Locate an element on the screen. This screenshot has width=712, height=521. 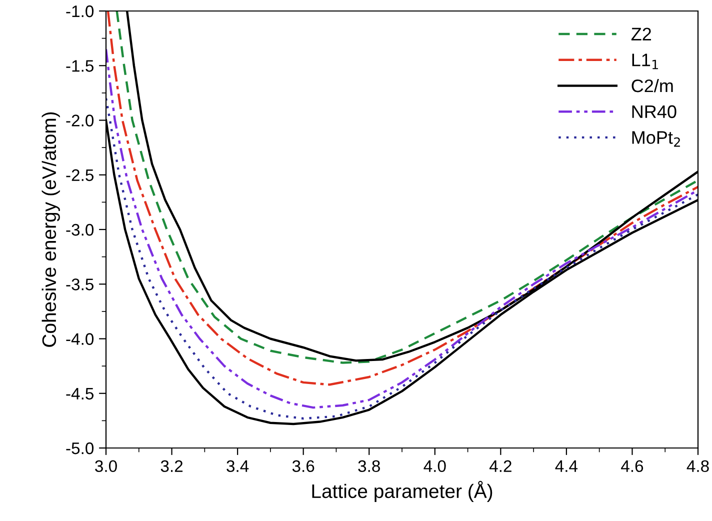
x-tick-label: 4.4 is located at coordinates (566, 466).